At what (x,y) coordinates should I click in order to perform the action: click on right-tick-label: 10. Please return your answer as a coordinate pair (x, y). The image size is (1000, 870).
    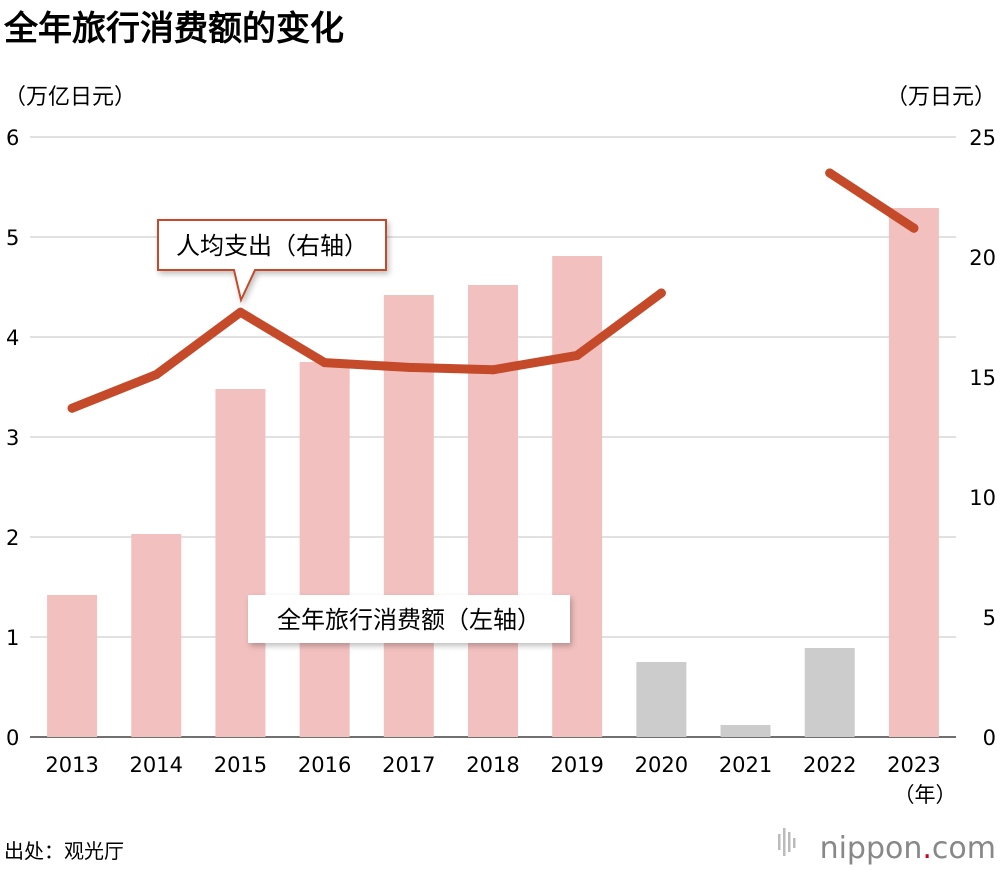
    Looking at the image, I should click on (982, 498).